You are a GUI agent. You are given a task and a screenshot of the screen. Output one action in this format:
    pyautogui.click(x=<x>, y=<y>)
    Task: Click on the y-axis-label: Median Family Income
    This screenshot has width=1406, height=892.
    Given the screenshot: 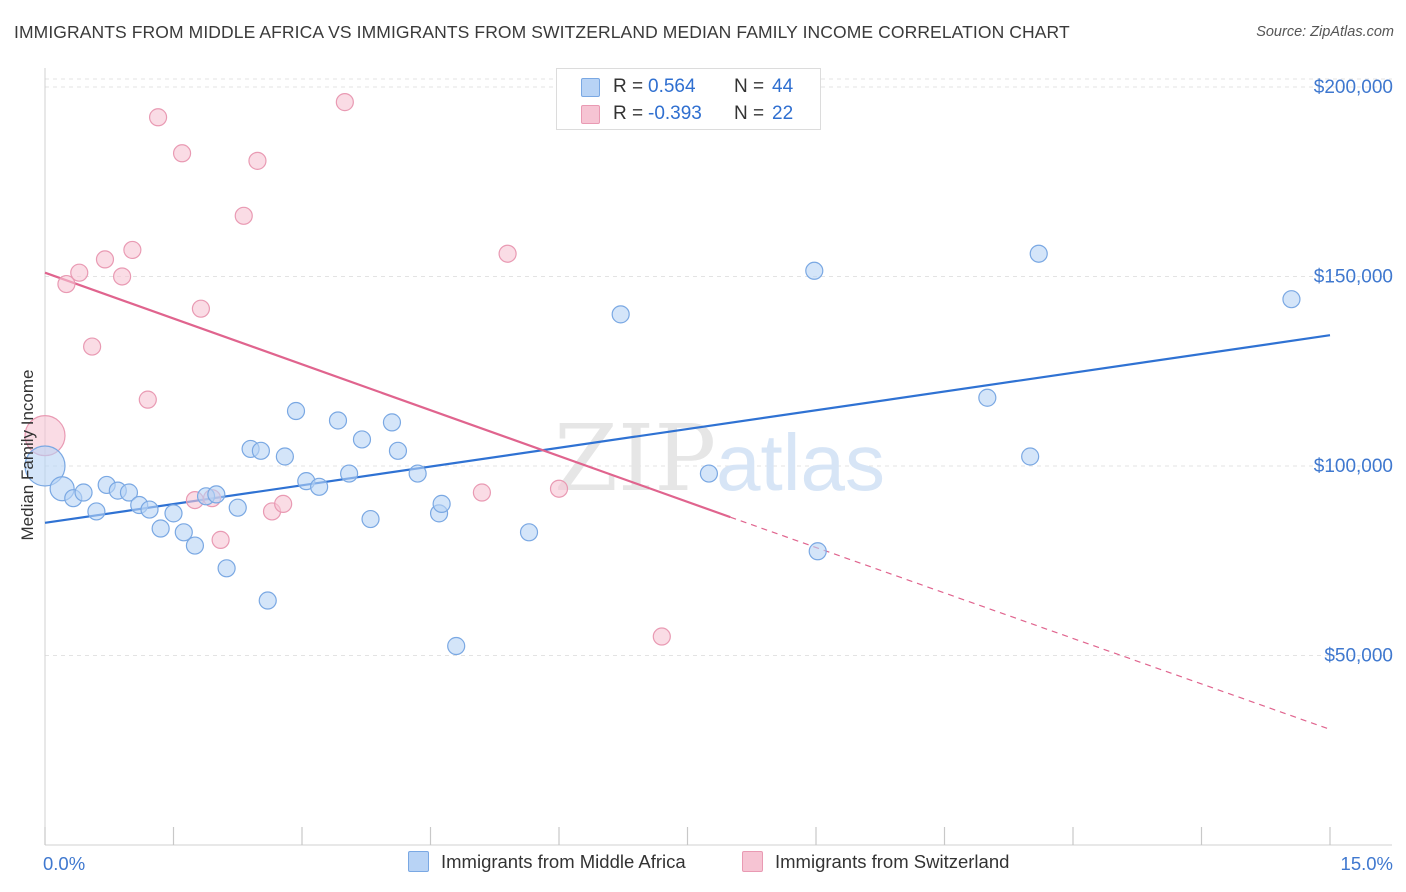 What is the action you would take?
    pyautogui.click(x=27, y=454)
    